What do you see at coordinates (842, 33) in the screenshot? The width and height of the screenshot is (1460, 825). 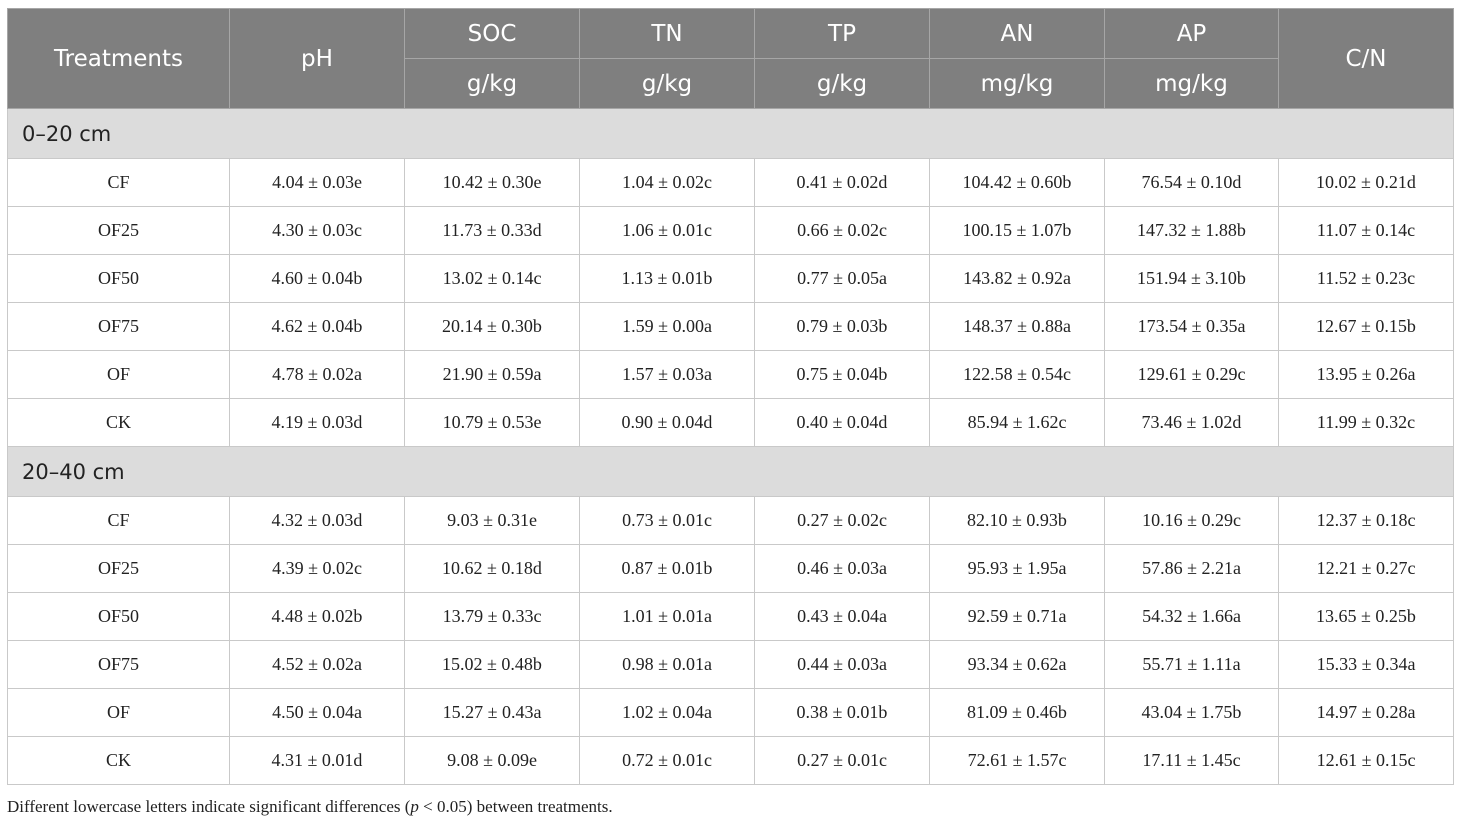 I see `header-cell: TP` at bounding box center [842, 33].